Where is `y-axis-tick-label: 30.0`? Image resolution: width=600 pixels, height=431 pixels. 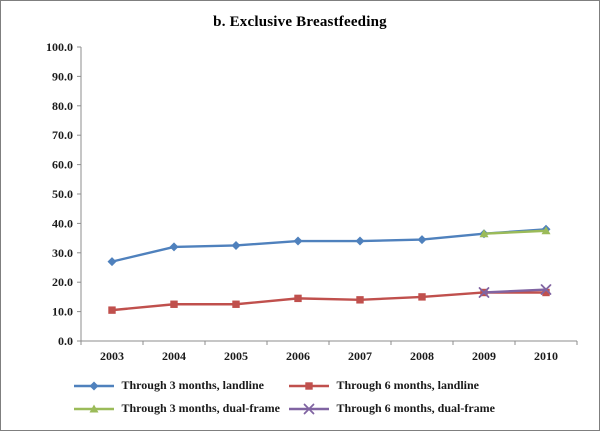 y-axis-tick-label: 30.0 is located at coordinates (62, 253).